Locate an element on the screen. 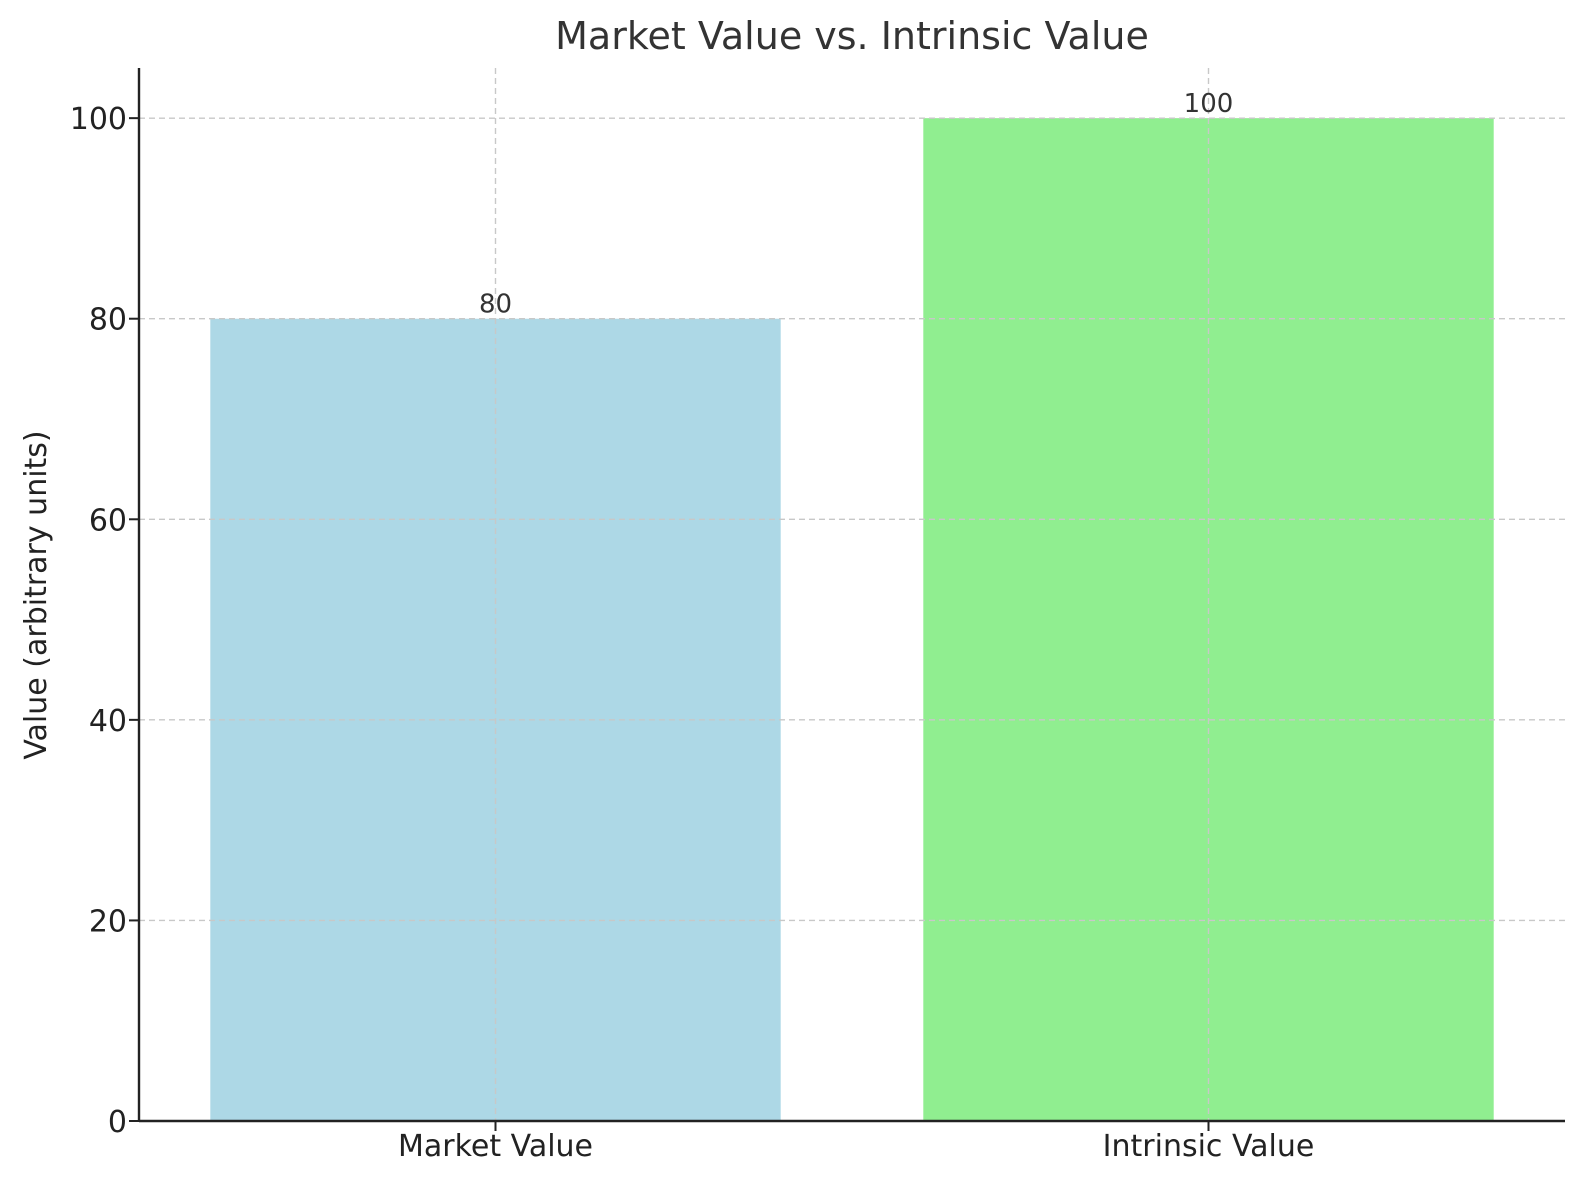  data-label-market-value: 80 is located at coordinates (495, 305).